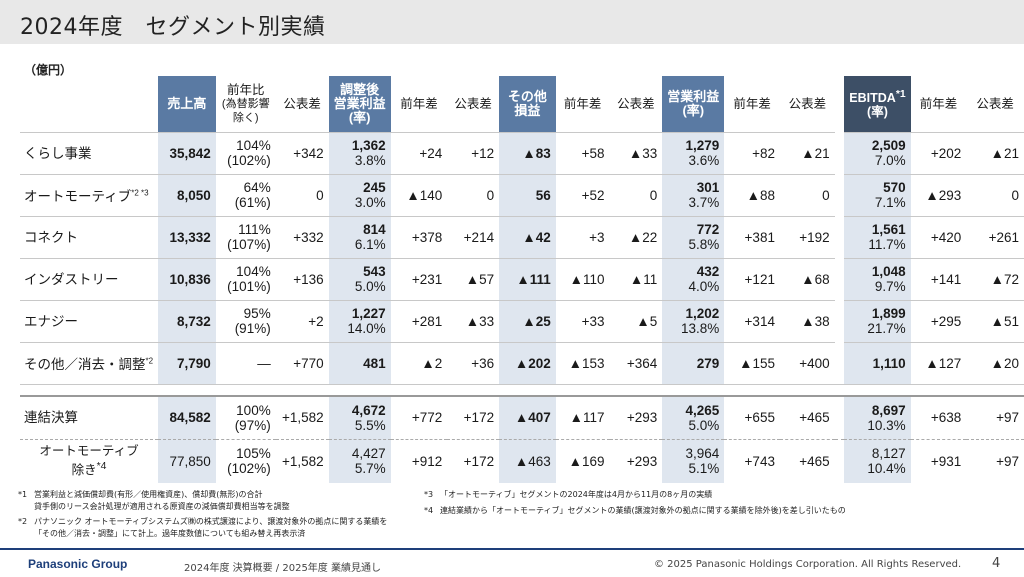  Describe the element at coordinates (693, 460) in the screenshot. I see `op-cell: 3,964 5.1%` at that location.